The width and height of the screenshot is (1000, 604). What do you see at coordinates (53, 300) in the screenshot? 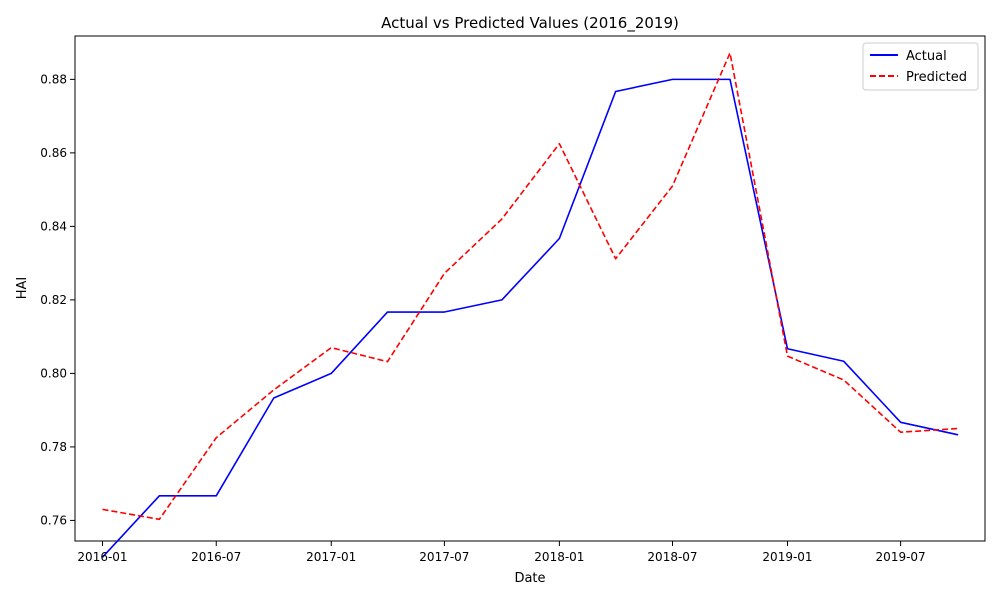
I see `y-tick-label: 0.82` at bounding box center [53, 300].